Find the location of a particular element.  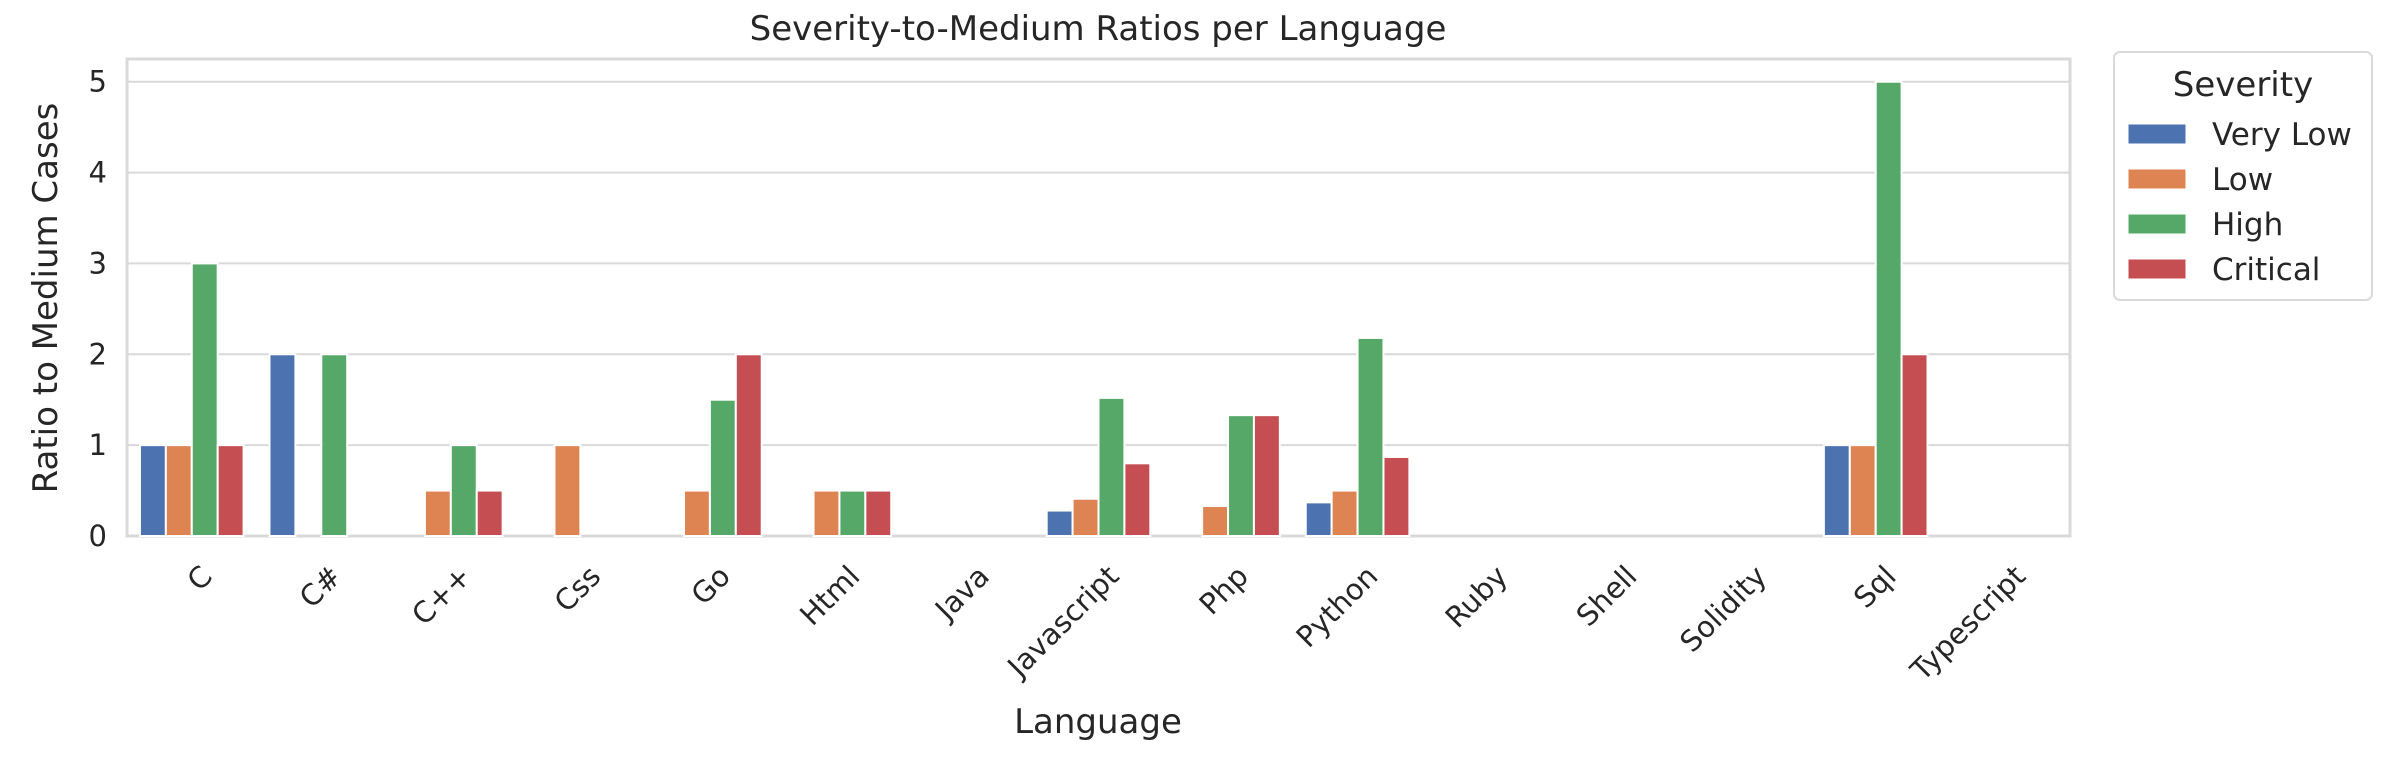

y-tick-labels: 0 1 2 3 4 5 is located at coordinates (98, 309).